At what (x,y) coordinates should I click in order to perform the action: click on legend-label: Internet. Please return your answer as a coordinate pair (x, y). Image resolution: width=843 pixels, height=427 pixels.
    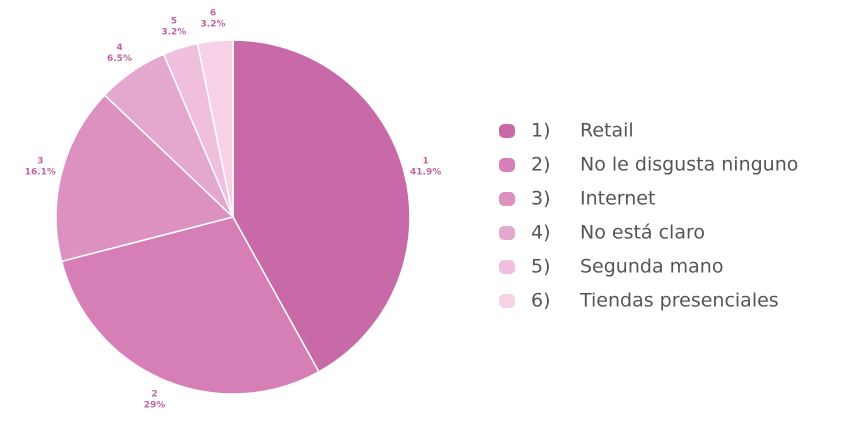
    Looking at the image, I should click on (617, 199).